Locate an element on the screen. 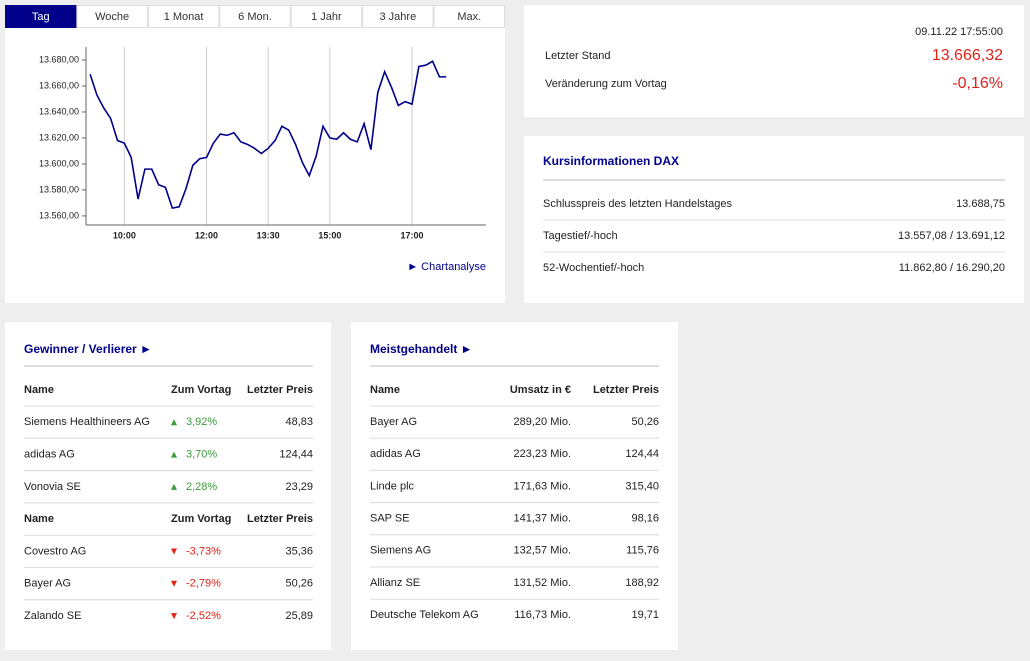 This screenshot has width=1030, height=661. change: -2,52% is located at coordinates (203, 616).